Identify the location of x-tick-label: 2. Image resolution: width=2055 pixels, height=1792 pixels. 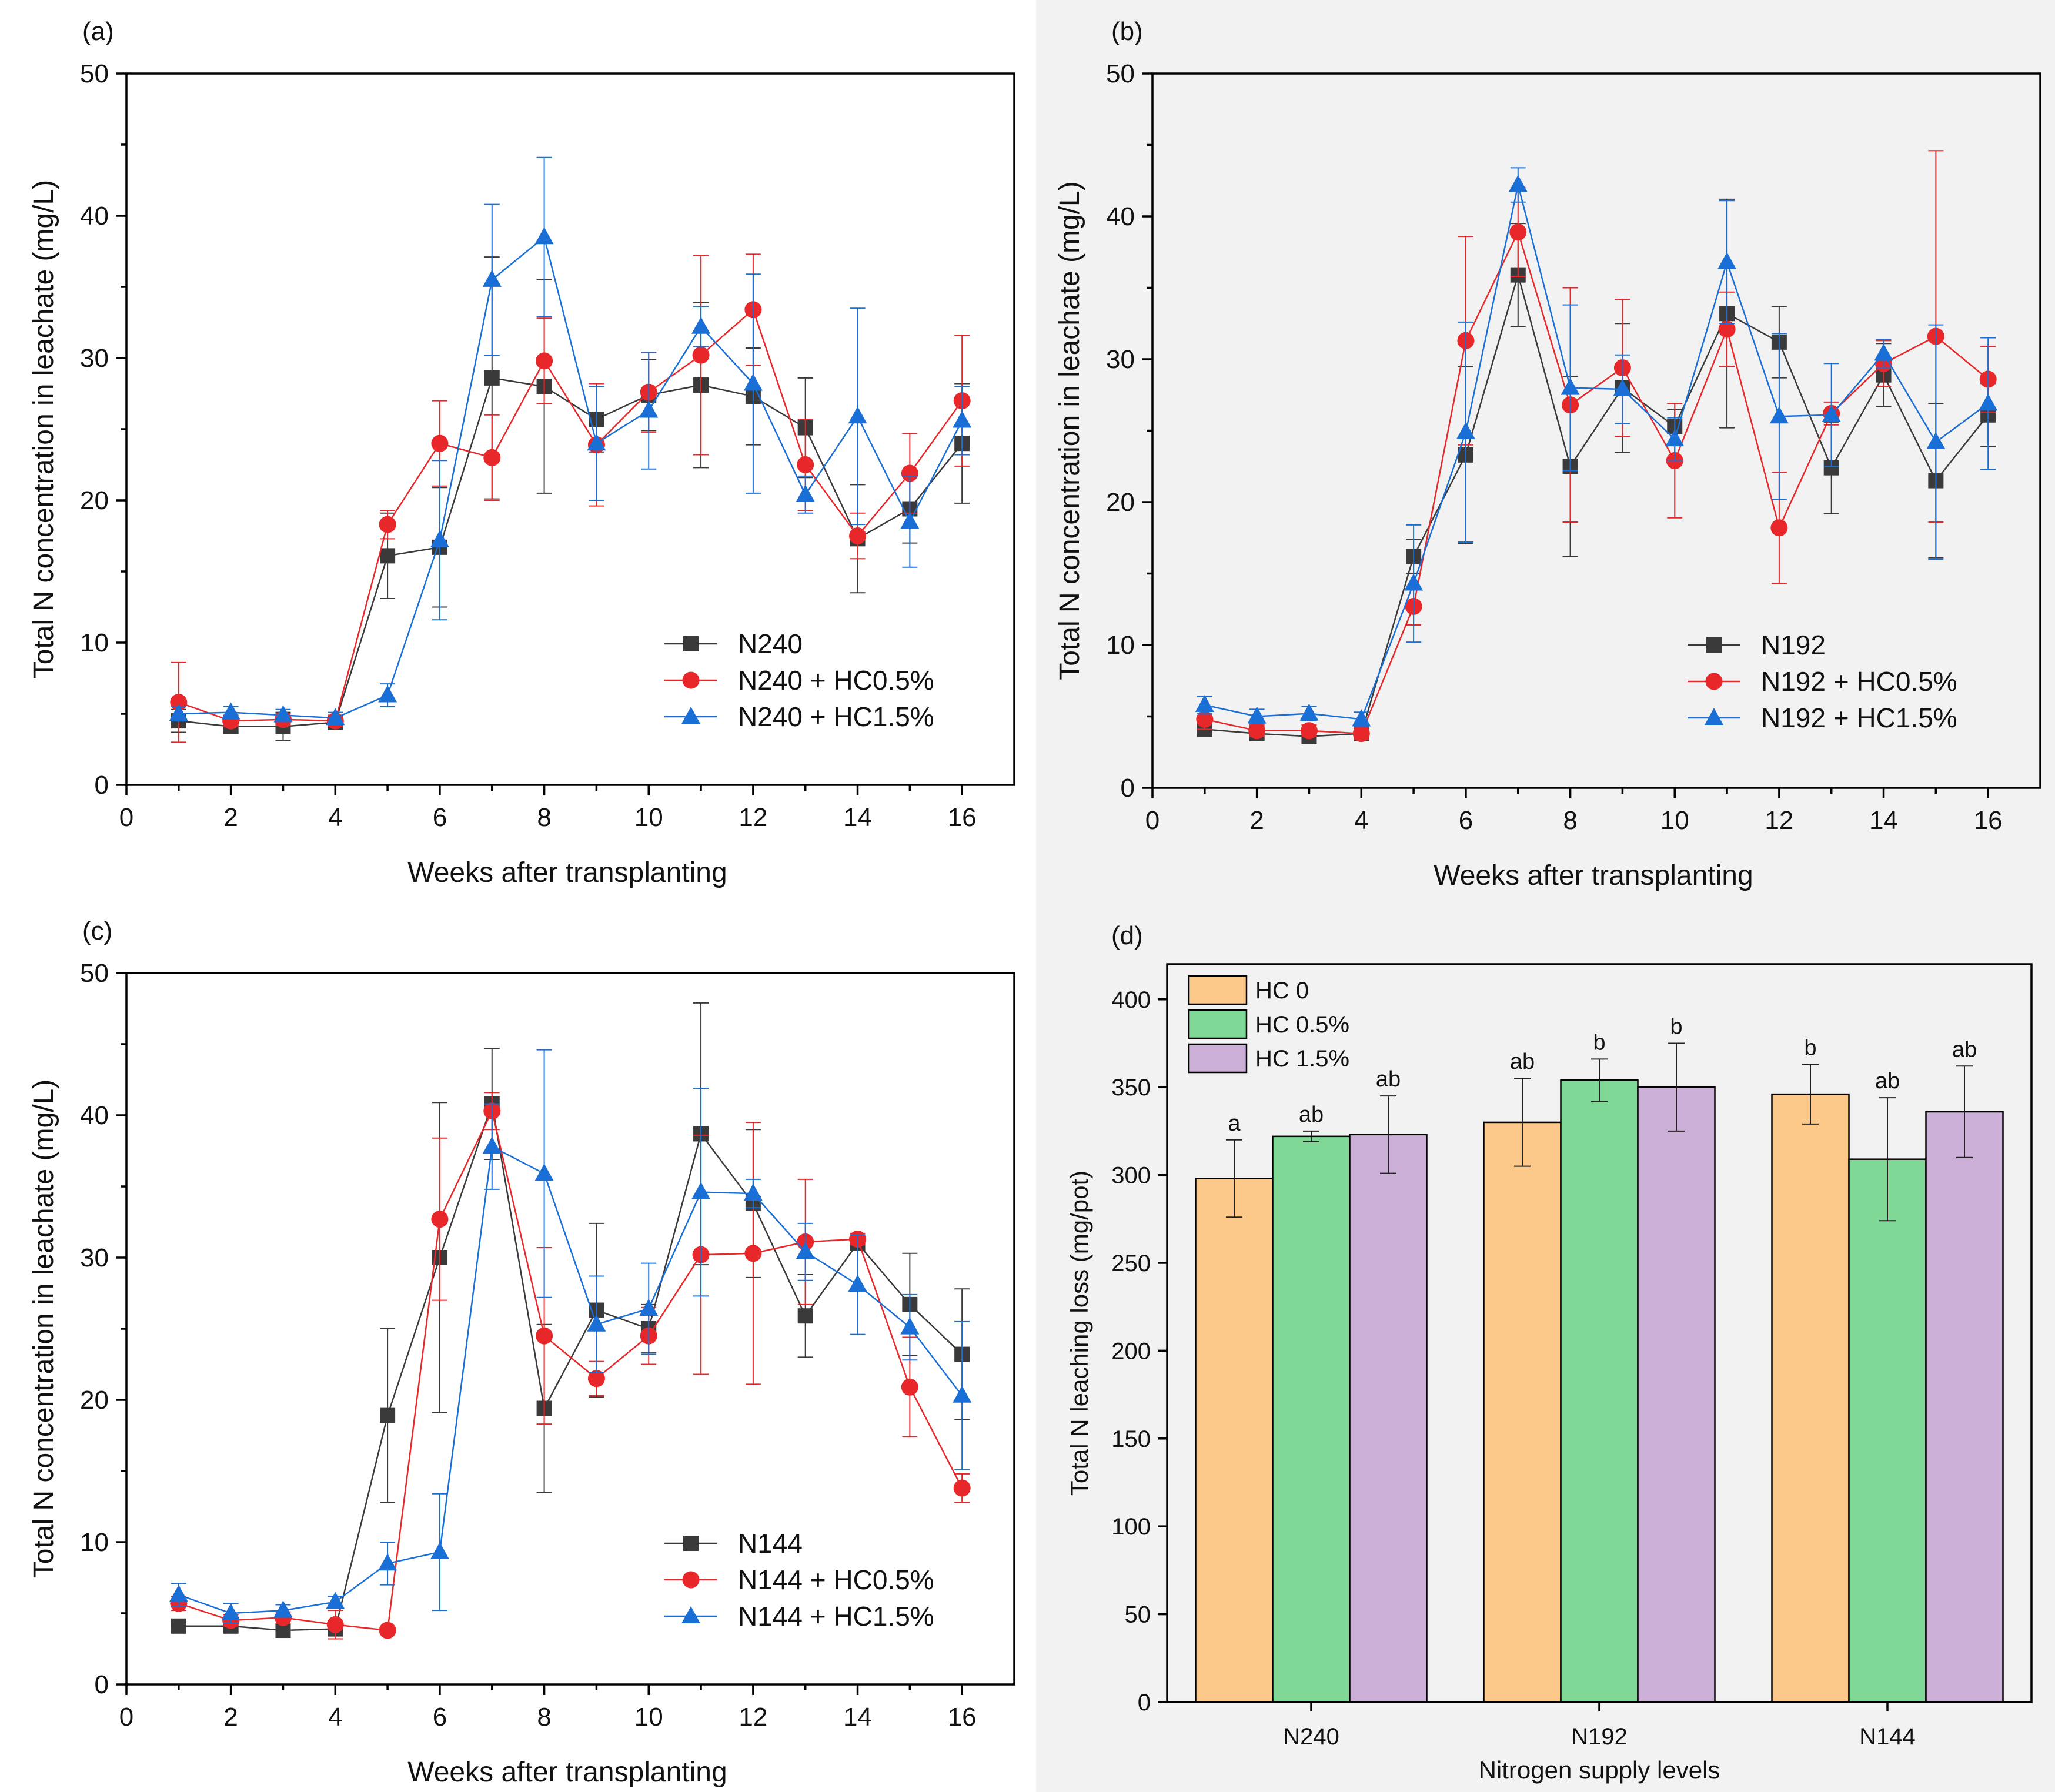
(230, 817).